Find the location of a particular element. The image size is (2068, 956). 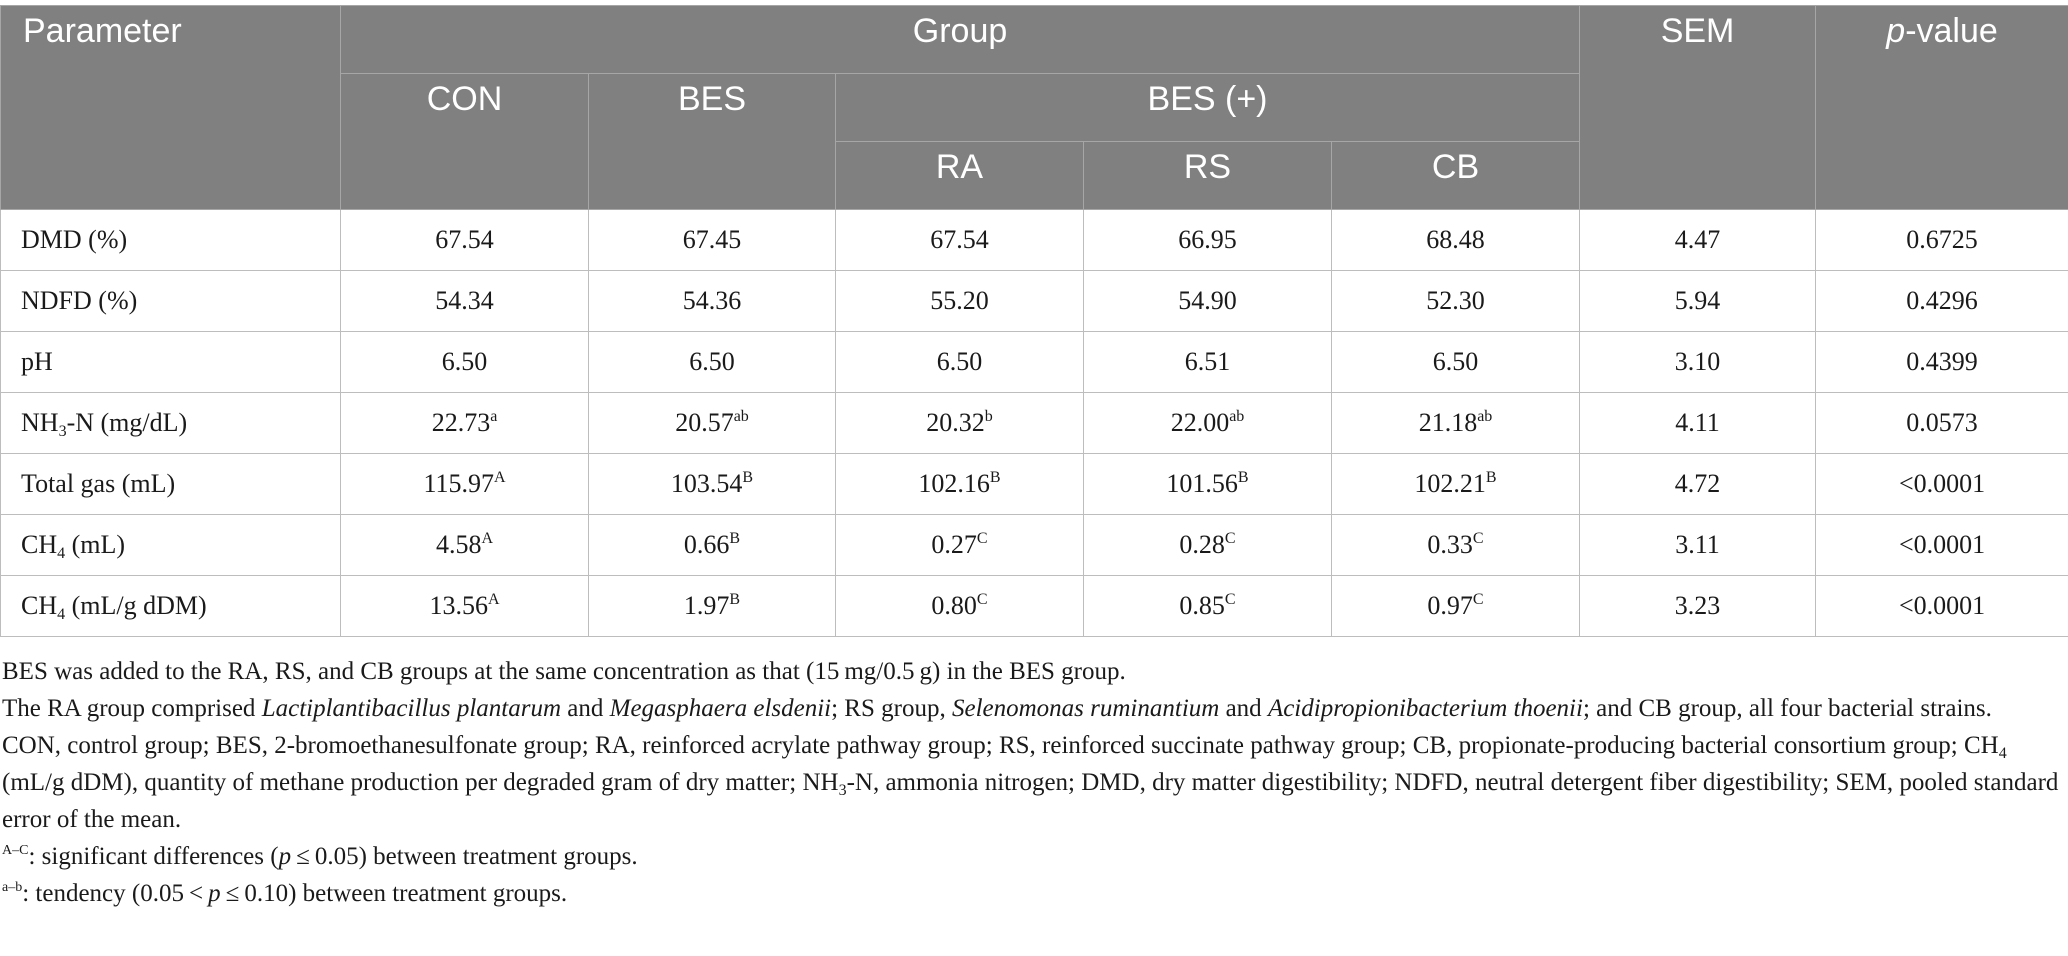

row-label: NH3-N (mg/dL) is located at coordinates (170, 423).